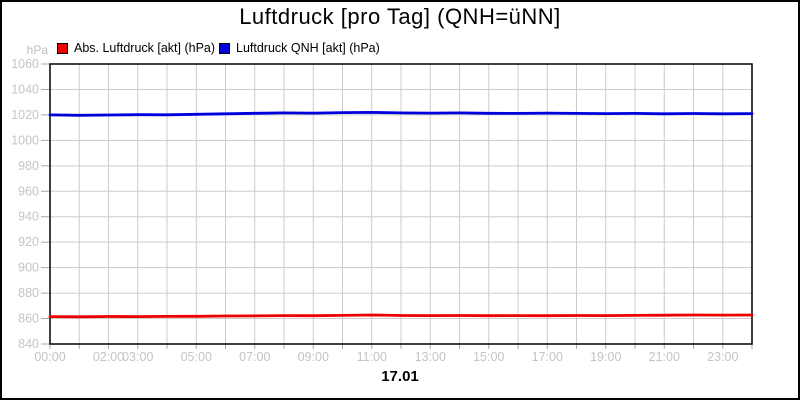  Describe the element at coordinates (28, 166) in the screenshot. I see `y-tick-label: 980` at that location.